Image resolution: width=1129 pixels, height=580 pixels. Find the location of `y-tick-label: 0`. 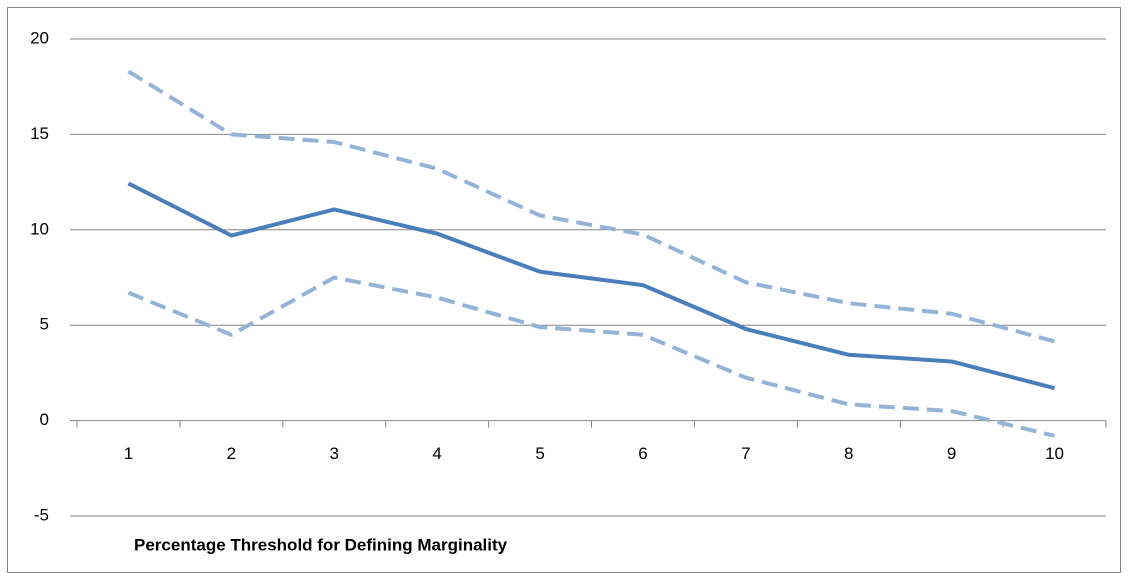

y-tick-label: 0 is located at coordinates (44, 419).